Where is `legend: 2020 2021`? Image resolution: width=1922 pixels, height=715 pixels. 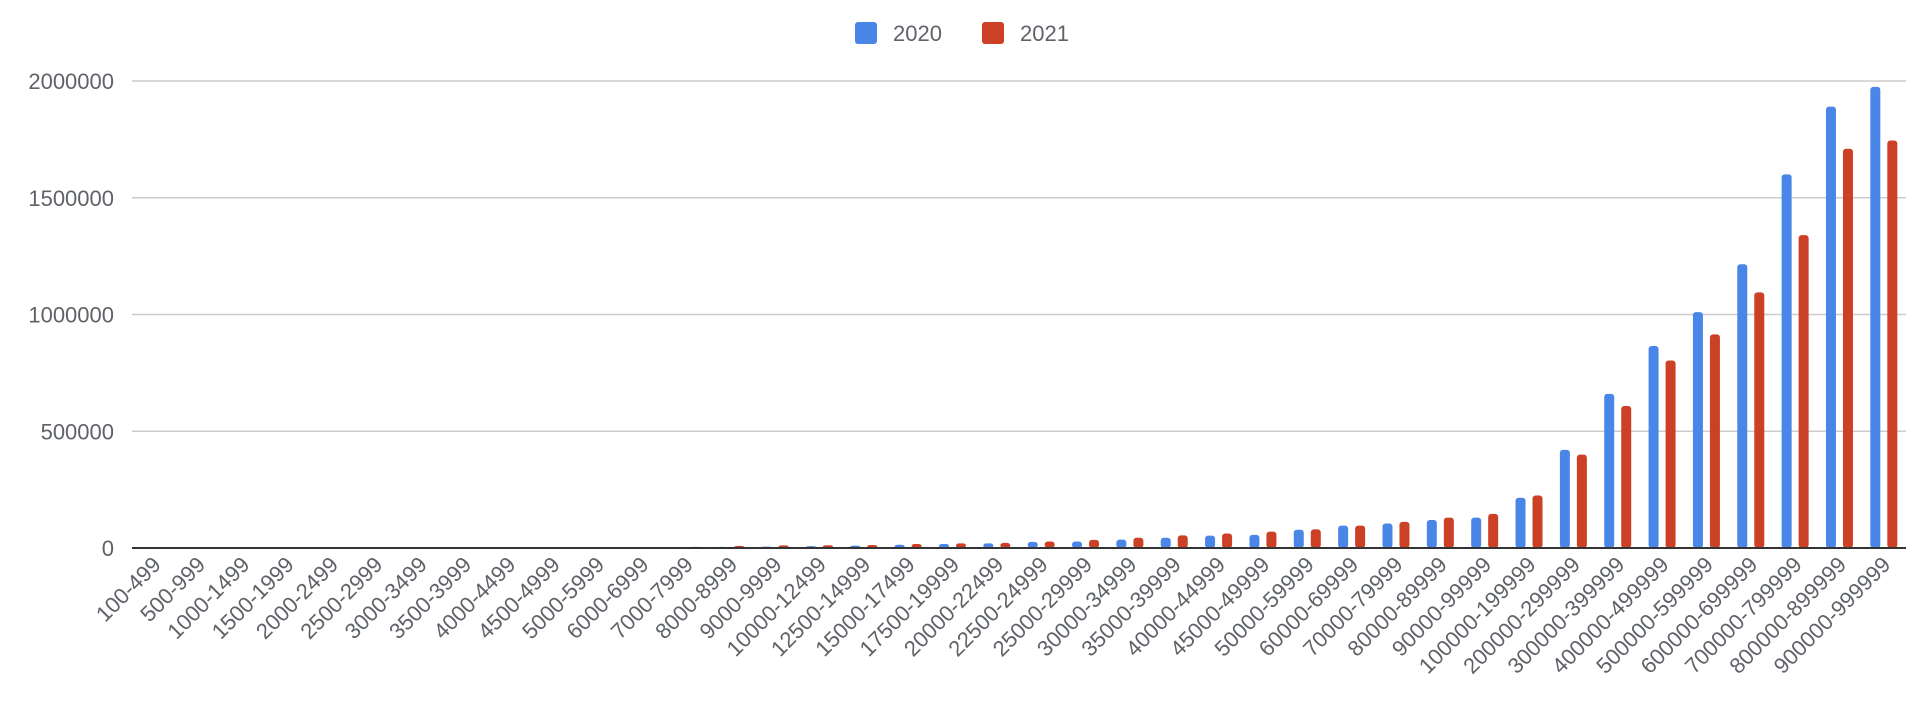
legend: 2020 2021 is located at coordinates (962, 33).